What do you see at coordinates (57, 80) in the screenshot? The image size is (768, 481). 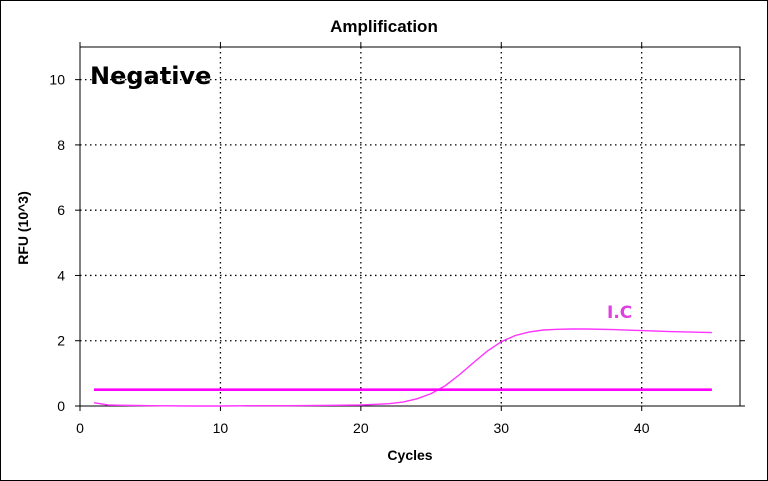 I see `y-tick-label: 10` at bounding box center [57, 80].